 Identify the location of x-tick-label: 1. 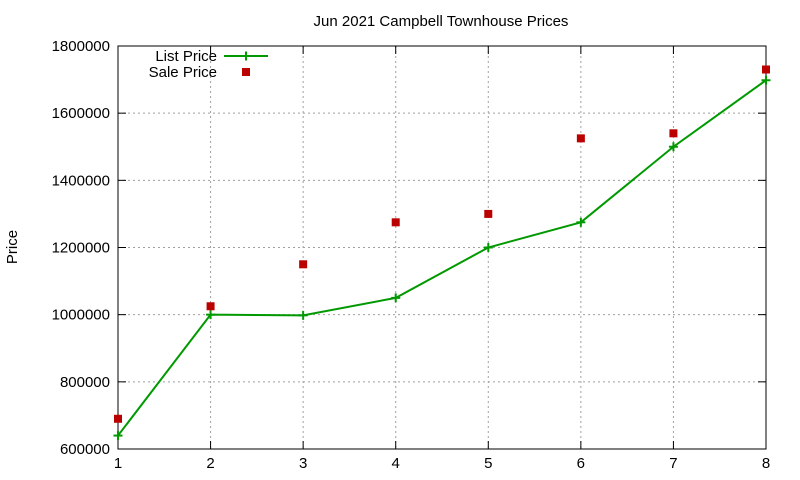
(118, 463).